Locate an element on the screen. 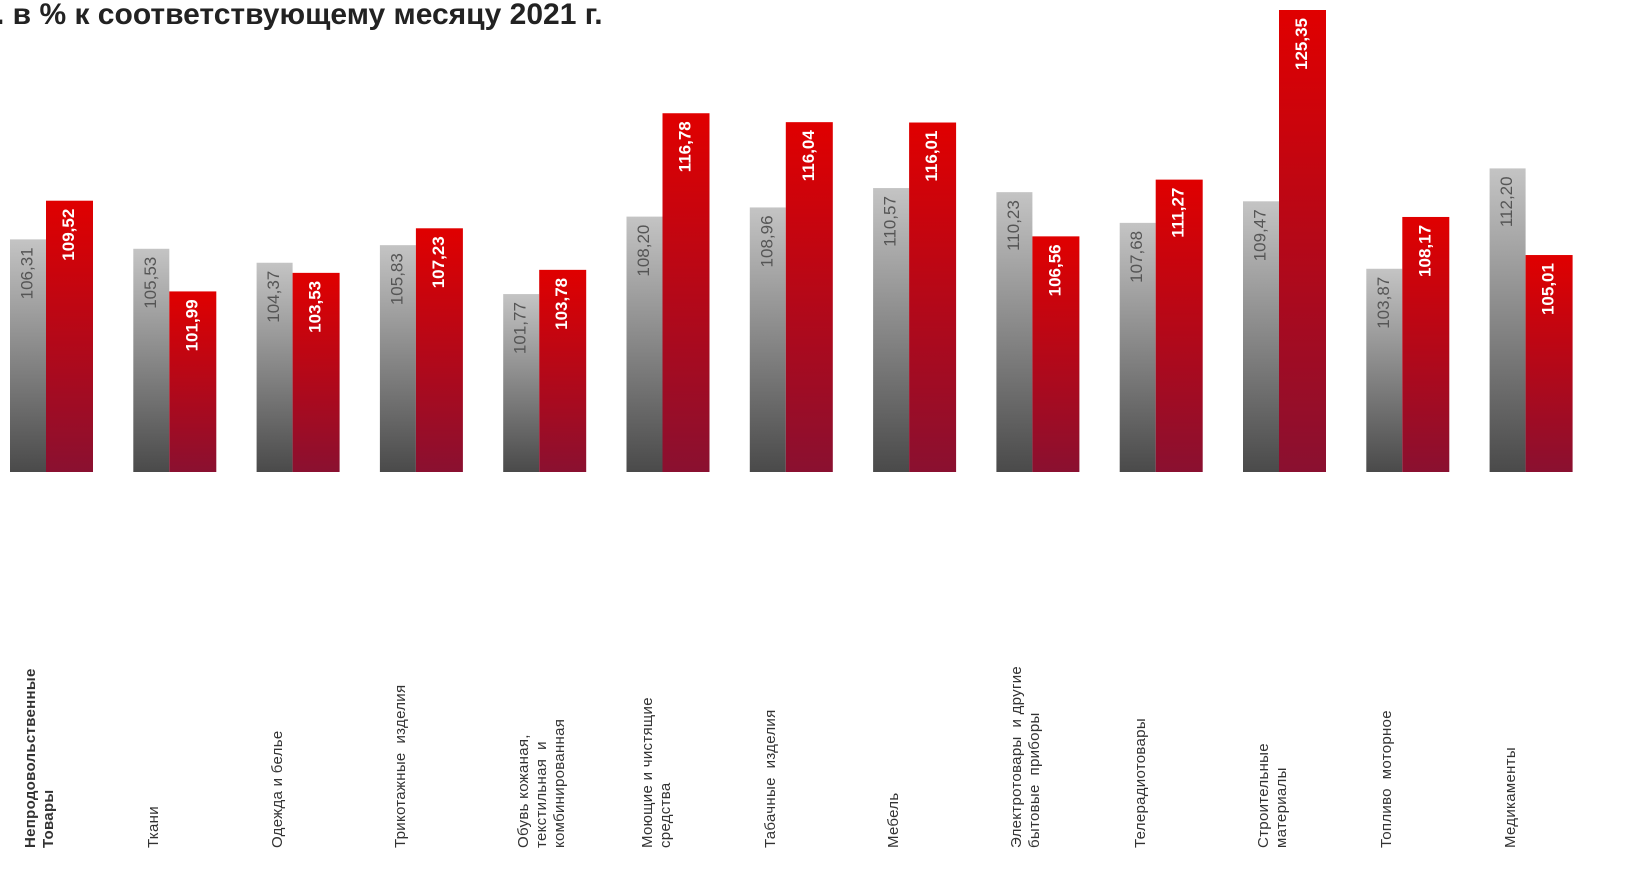 The height and width of the screenshot is (886, 1632). value-label: 109,52 is located at coordinates (68, 235).